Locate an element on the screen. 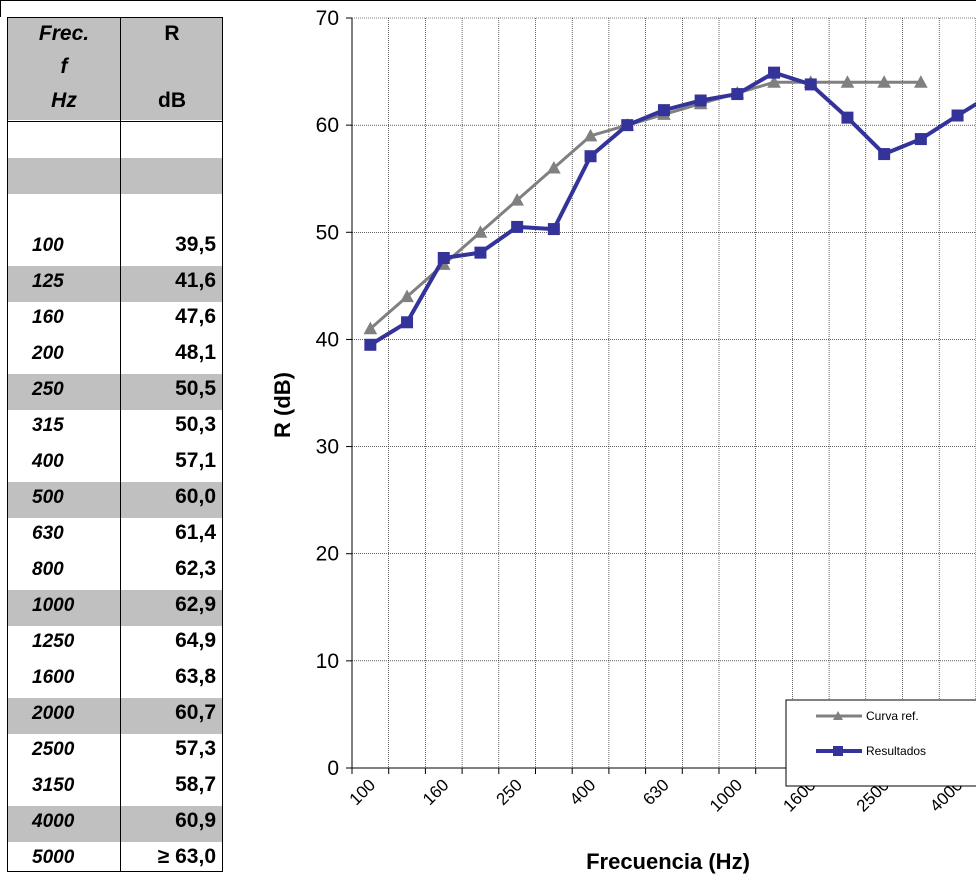 Image resolution: width=976 pixels, height=879 pixels. table-row: 1000 62,9 is located at coordinates (115, 608).